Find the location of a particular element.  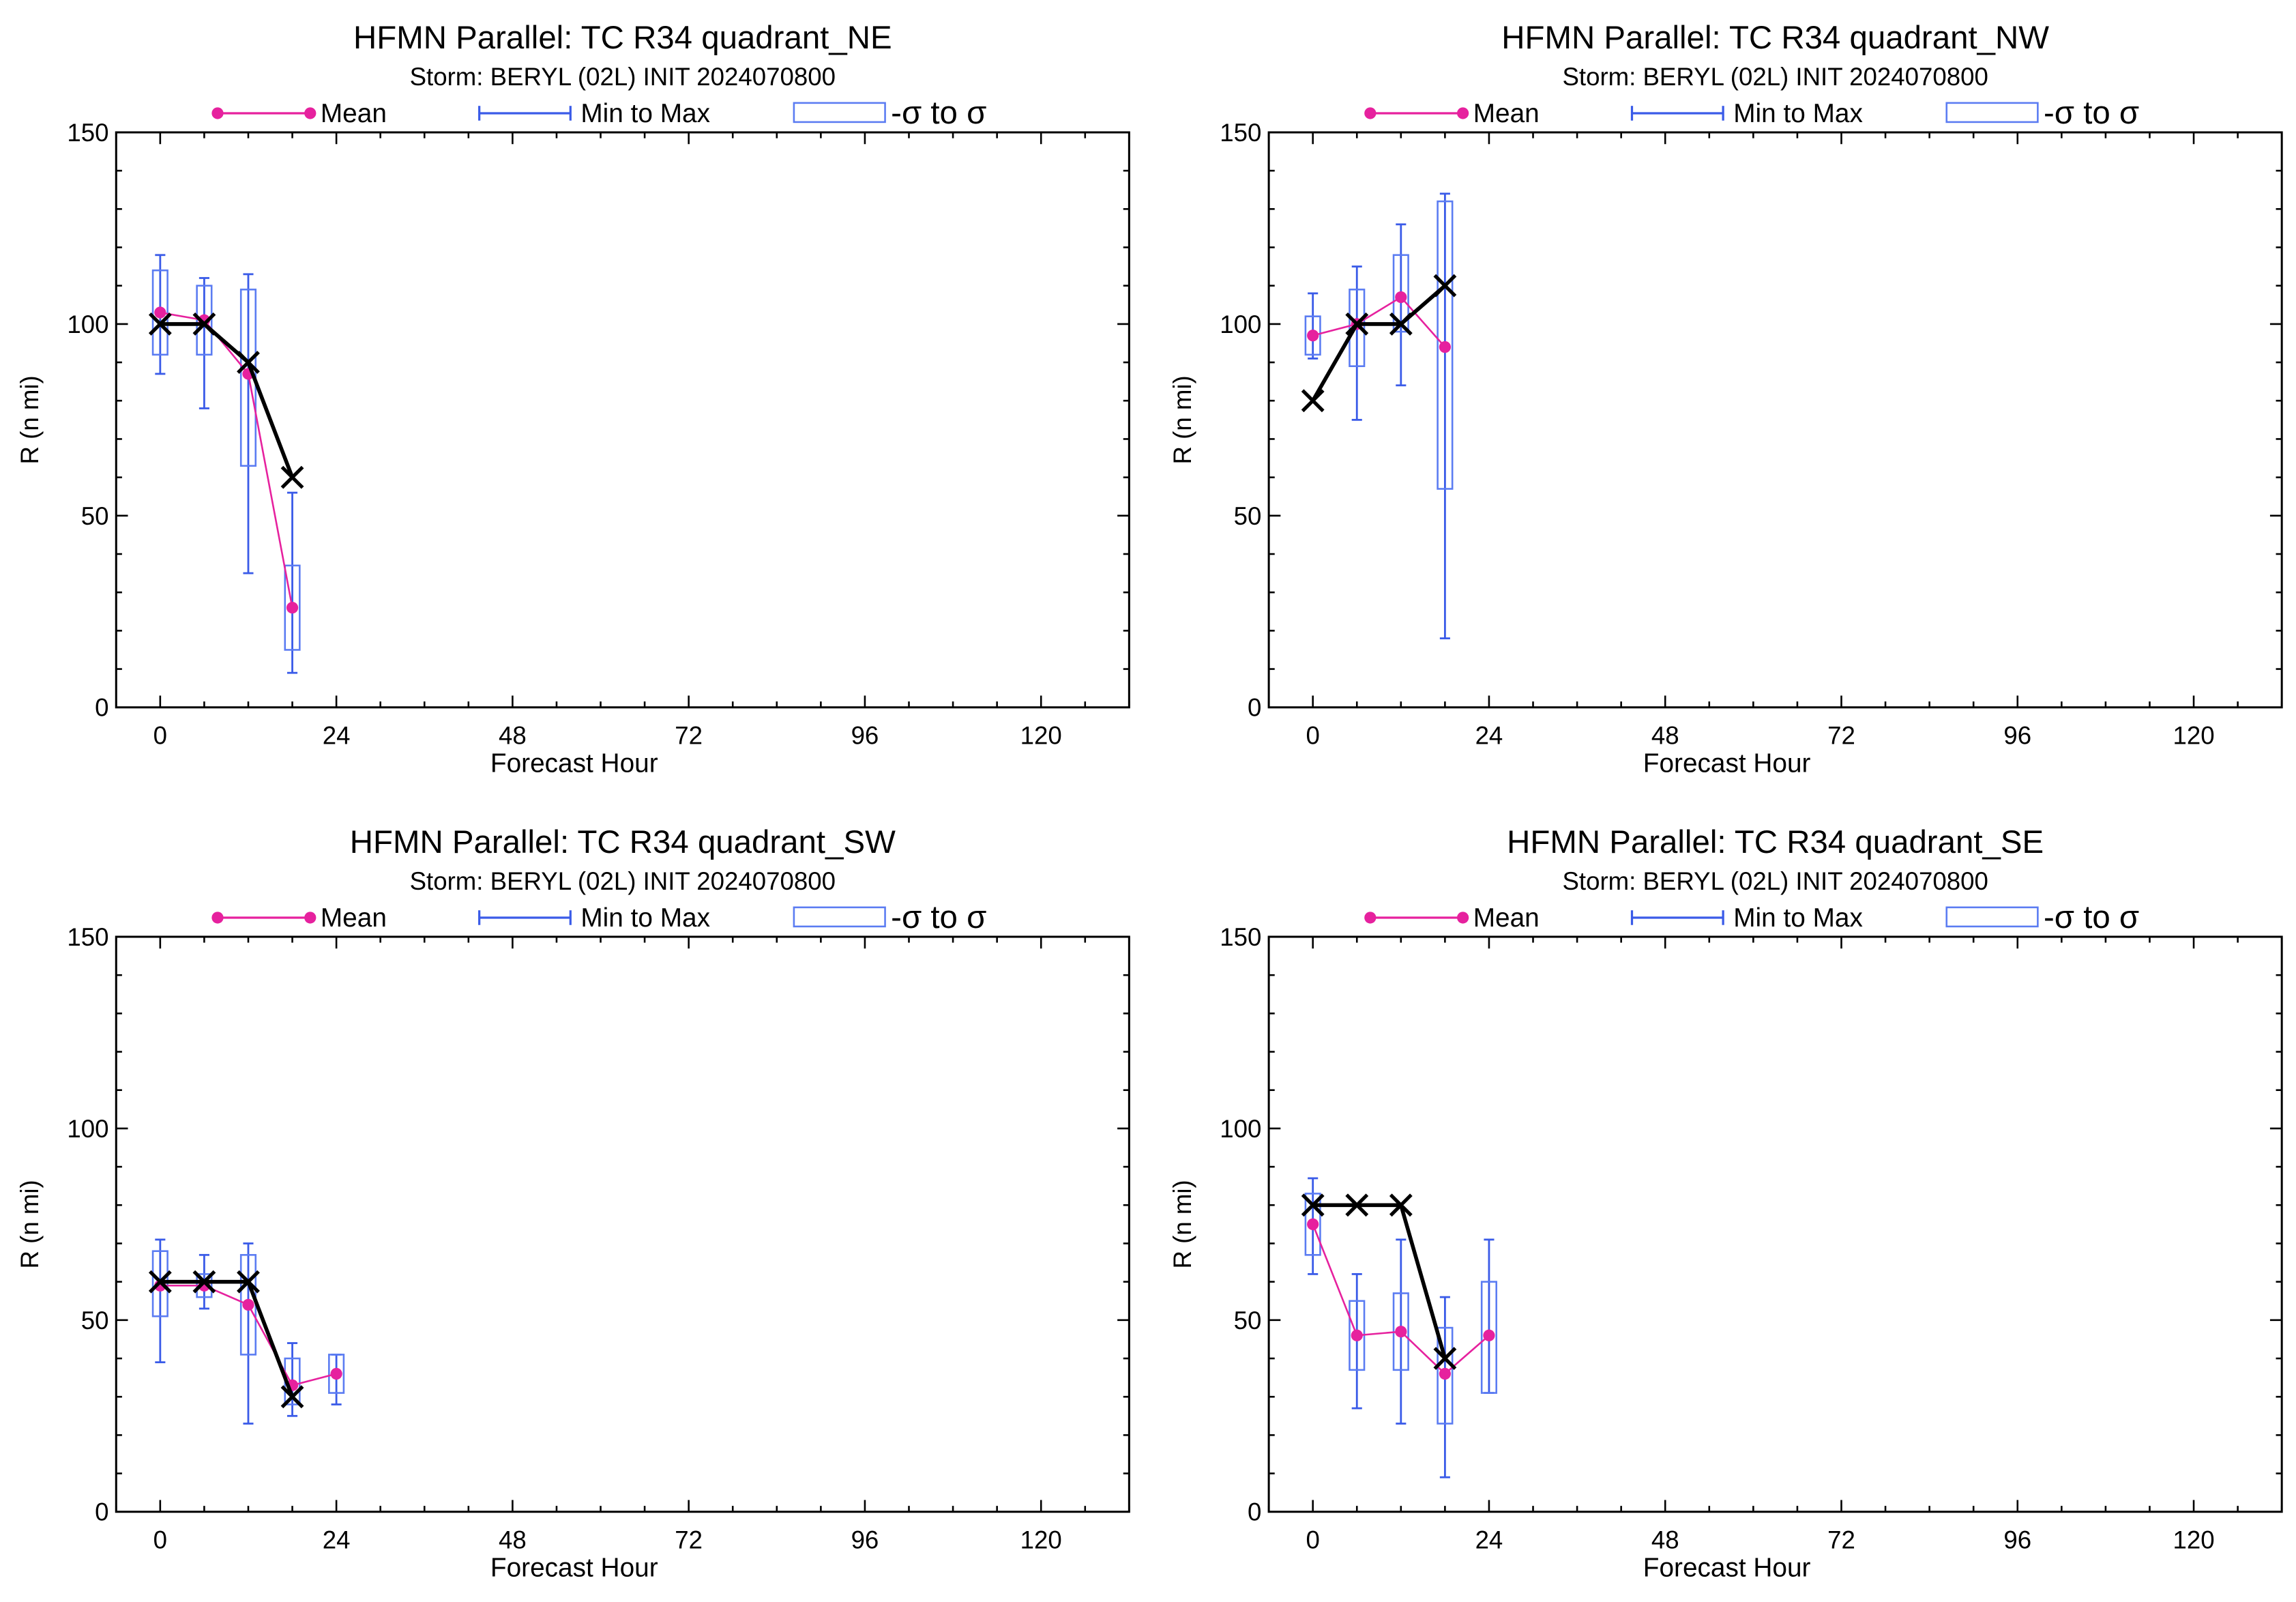

x-tick-label: 120 is located at coordinates (2193, 736).